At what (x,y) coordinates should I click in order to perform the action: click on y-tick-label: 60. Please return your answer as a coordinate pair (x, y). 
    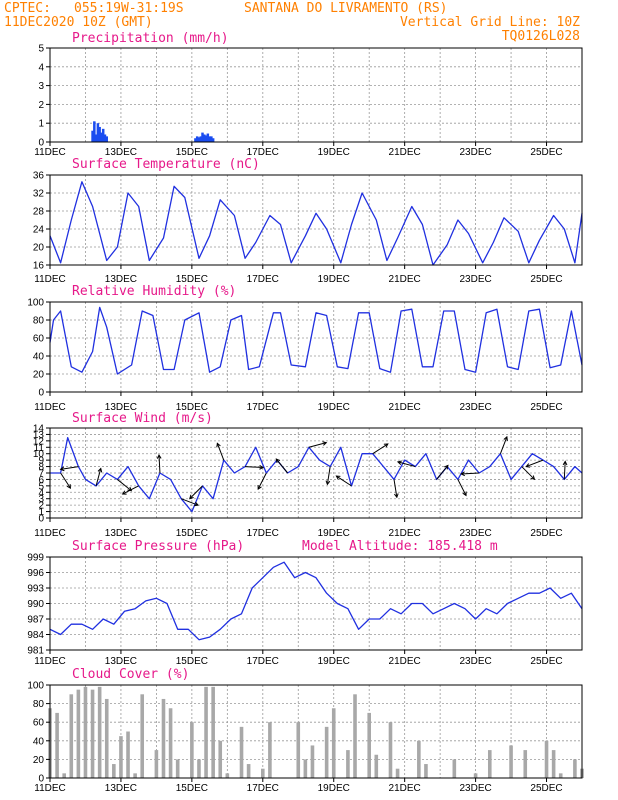
    Looking at the image, I should click on (39, 339).